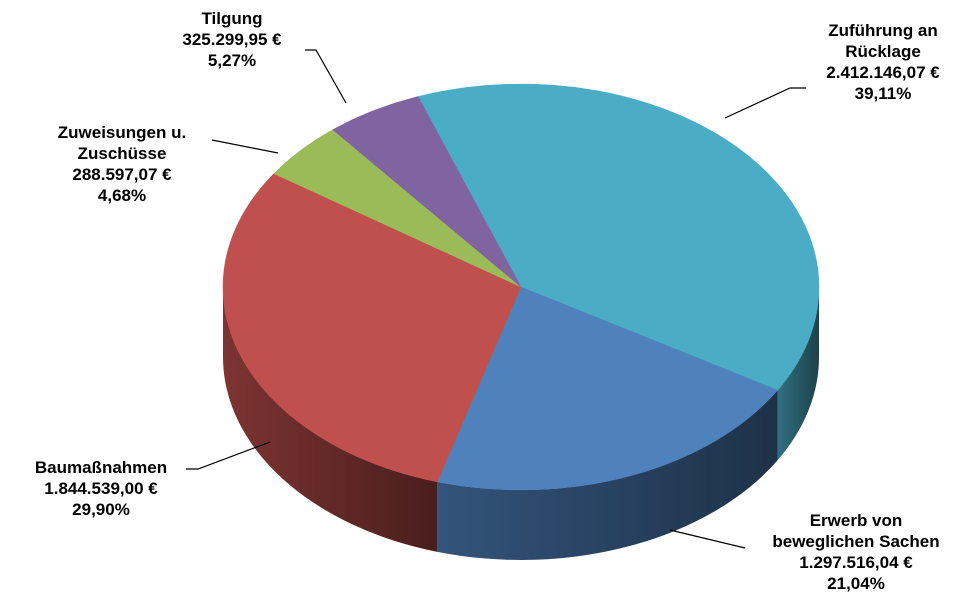  I want to click on slice-side-erwerb-von-beweglichen-sachen, so click(607, 475).